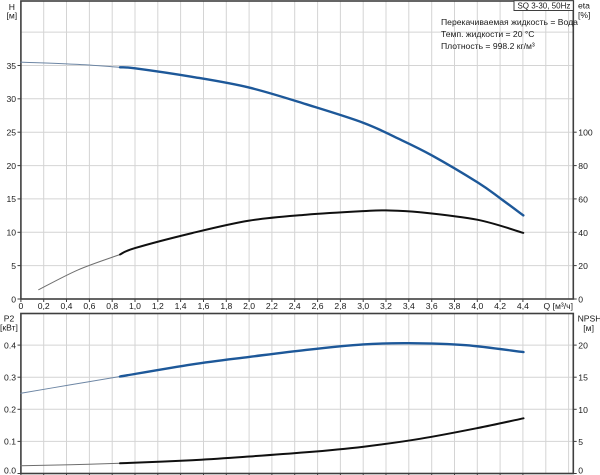  Describe the element at coordinates (589, 318) in the screenshot. I see `svg-text: NPSH` at that location.